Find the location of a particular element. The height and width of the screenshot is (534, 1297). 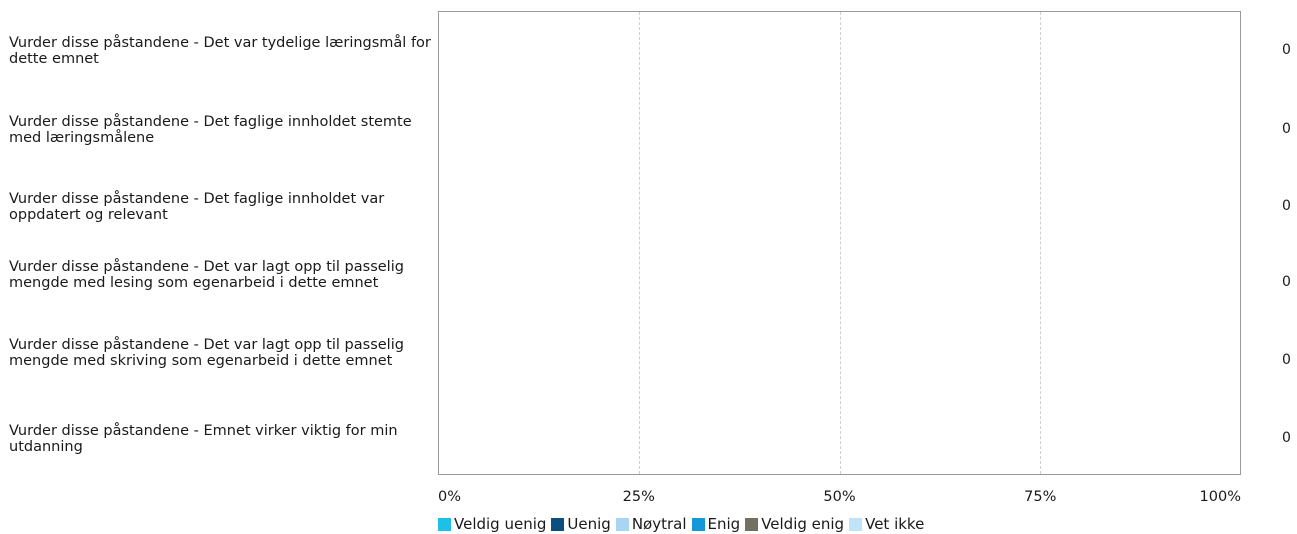

legend-label: Vet ikke is located at coordinates (895, 524).